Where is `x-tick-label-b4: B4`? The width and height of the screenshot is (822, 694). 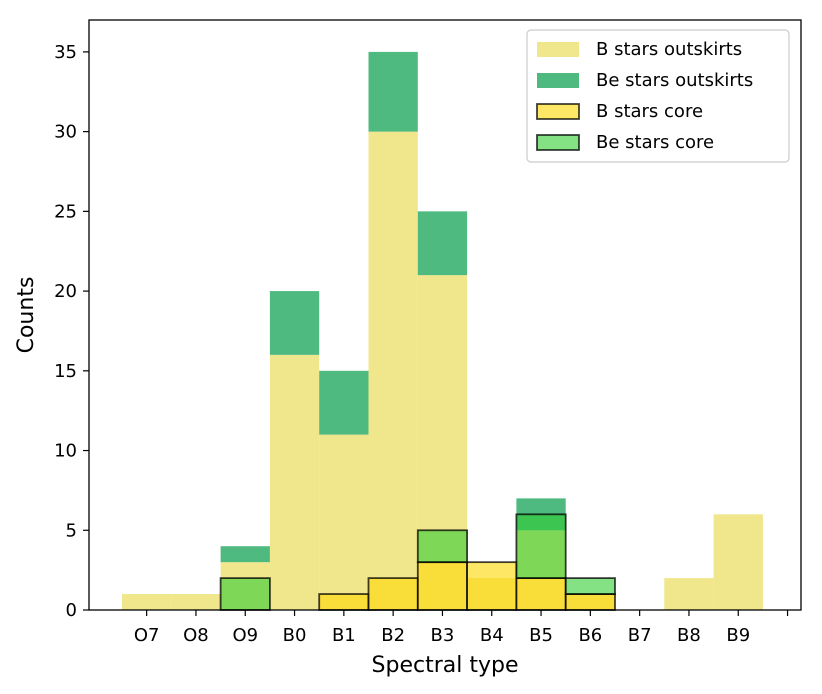
x-tick-label-b4: B4 is located at coordinates (492, 635).